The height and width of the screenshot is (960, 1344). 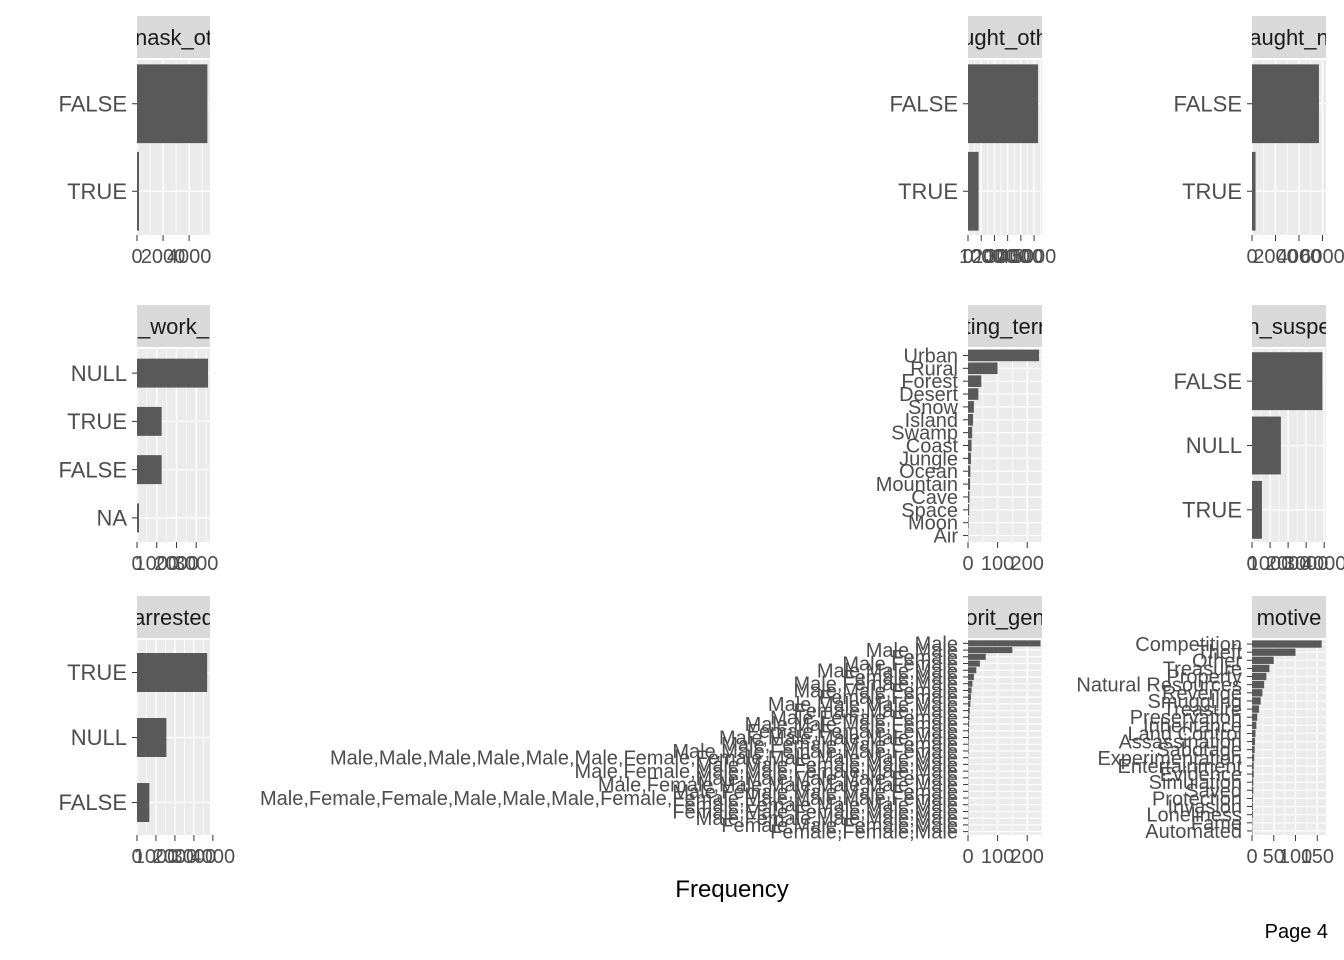 I want to click on y-tick-label: Theft, so click(x=1219, y=653).